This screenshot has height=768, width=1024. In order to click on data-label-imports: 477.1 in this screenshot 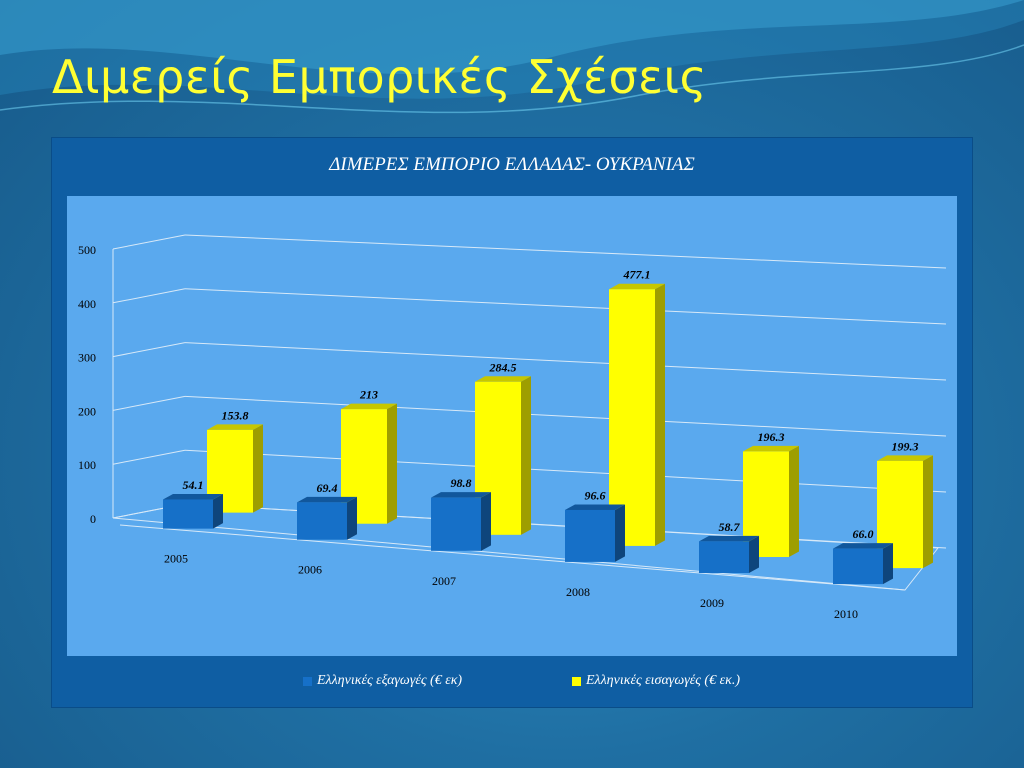, I will do `click(637, 275)`.